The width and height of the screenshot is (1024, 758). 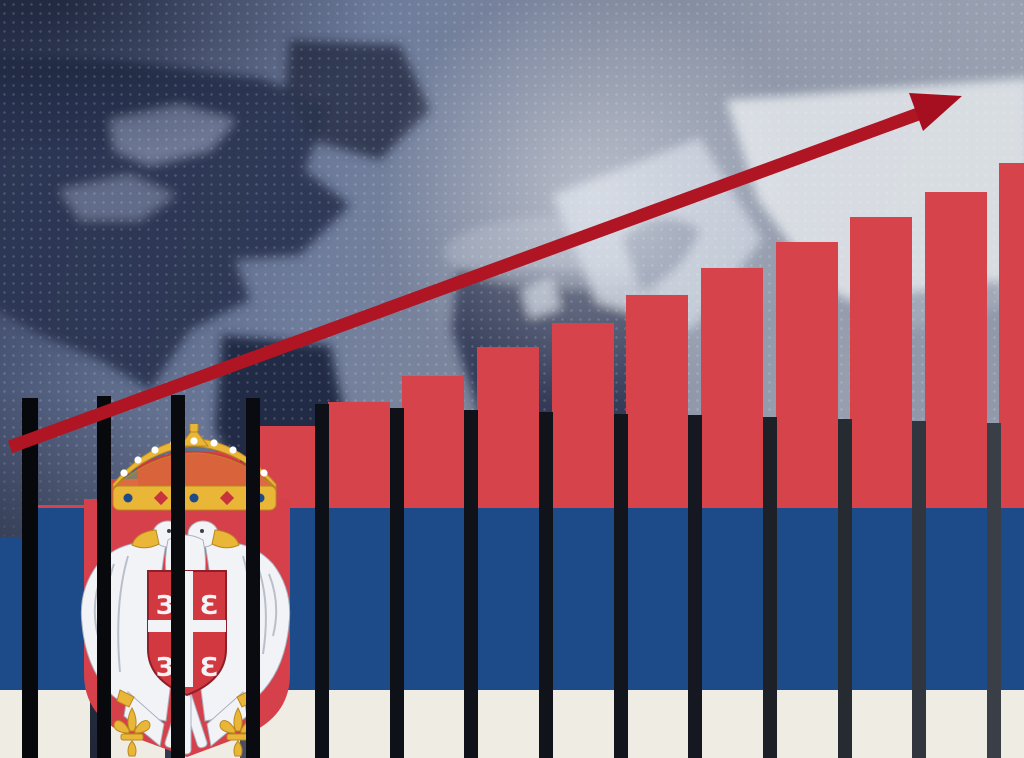 I want to click on fleur-de-lis-right, so click(x=238, y=731).